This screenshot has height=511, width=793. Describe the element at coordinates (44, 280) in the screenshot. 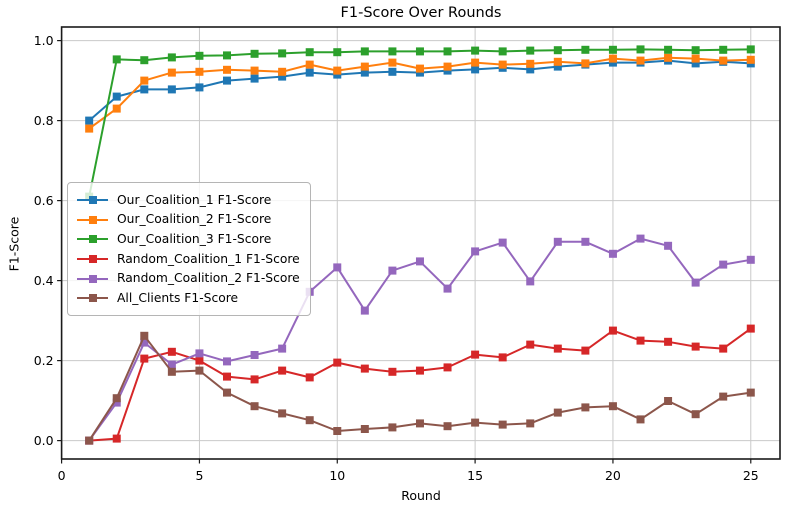

I see `y-tick-label: 0.4` at that location.